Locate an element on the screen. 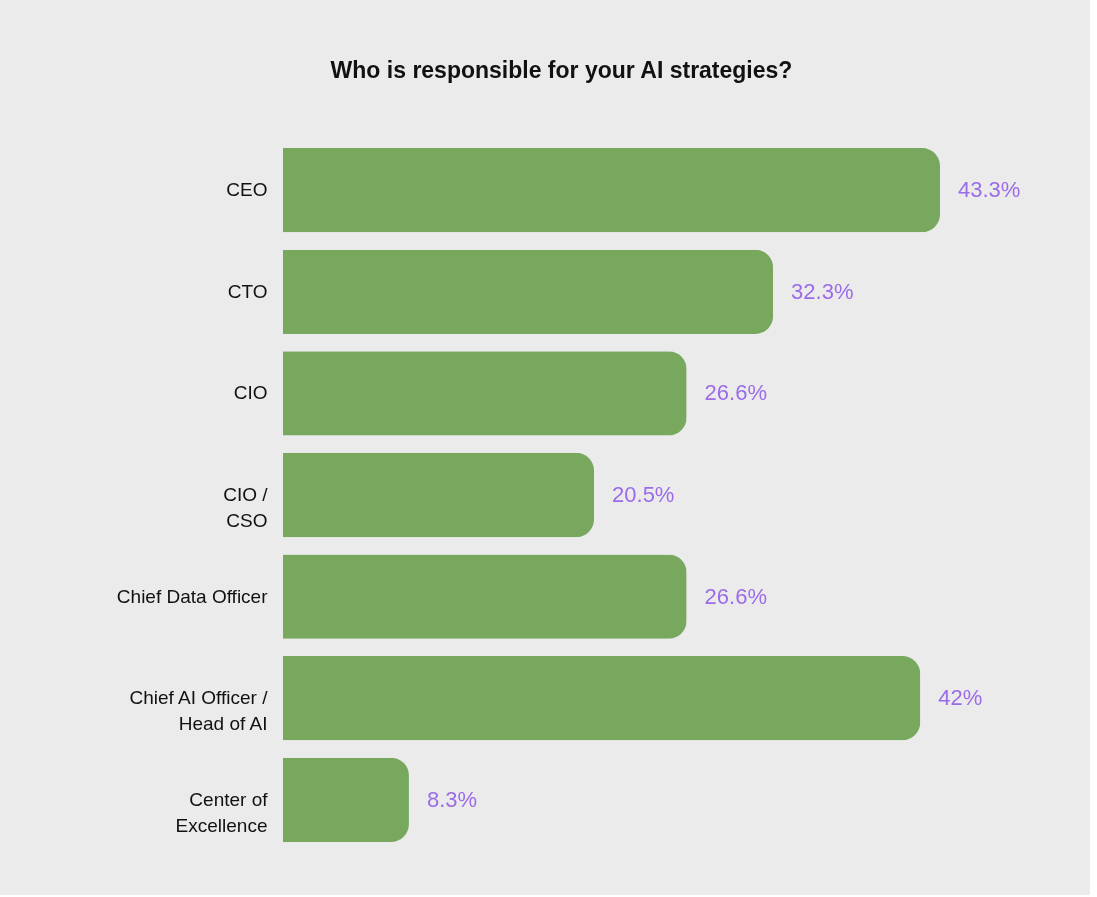 Image resolution: width=1097 pixels, height=897 pixels. y-tick-label: CEO is located at coordinates (247, 190).